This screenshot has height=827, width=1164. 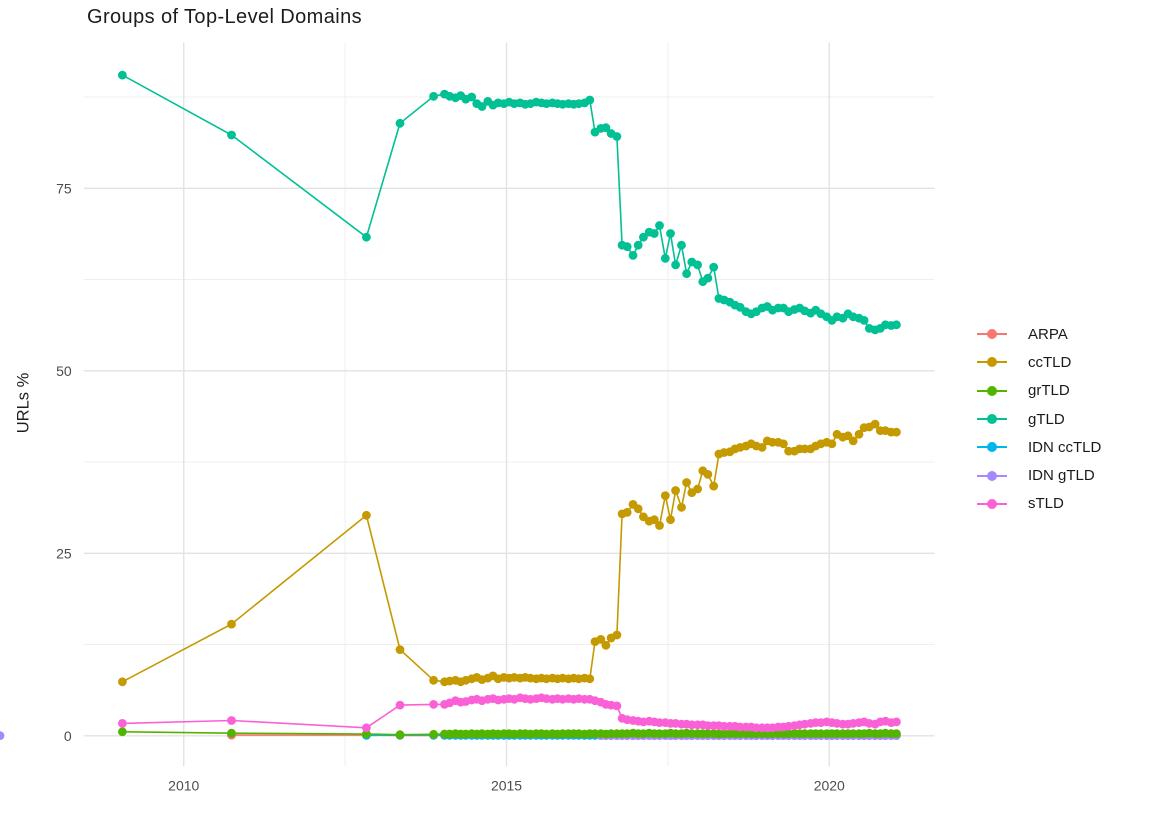 I want to click on legend-label: grTLD, so click(x=1049, y=391).